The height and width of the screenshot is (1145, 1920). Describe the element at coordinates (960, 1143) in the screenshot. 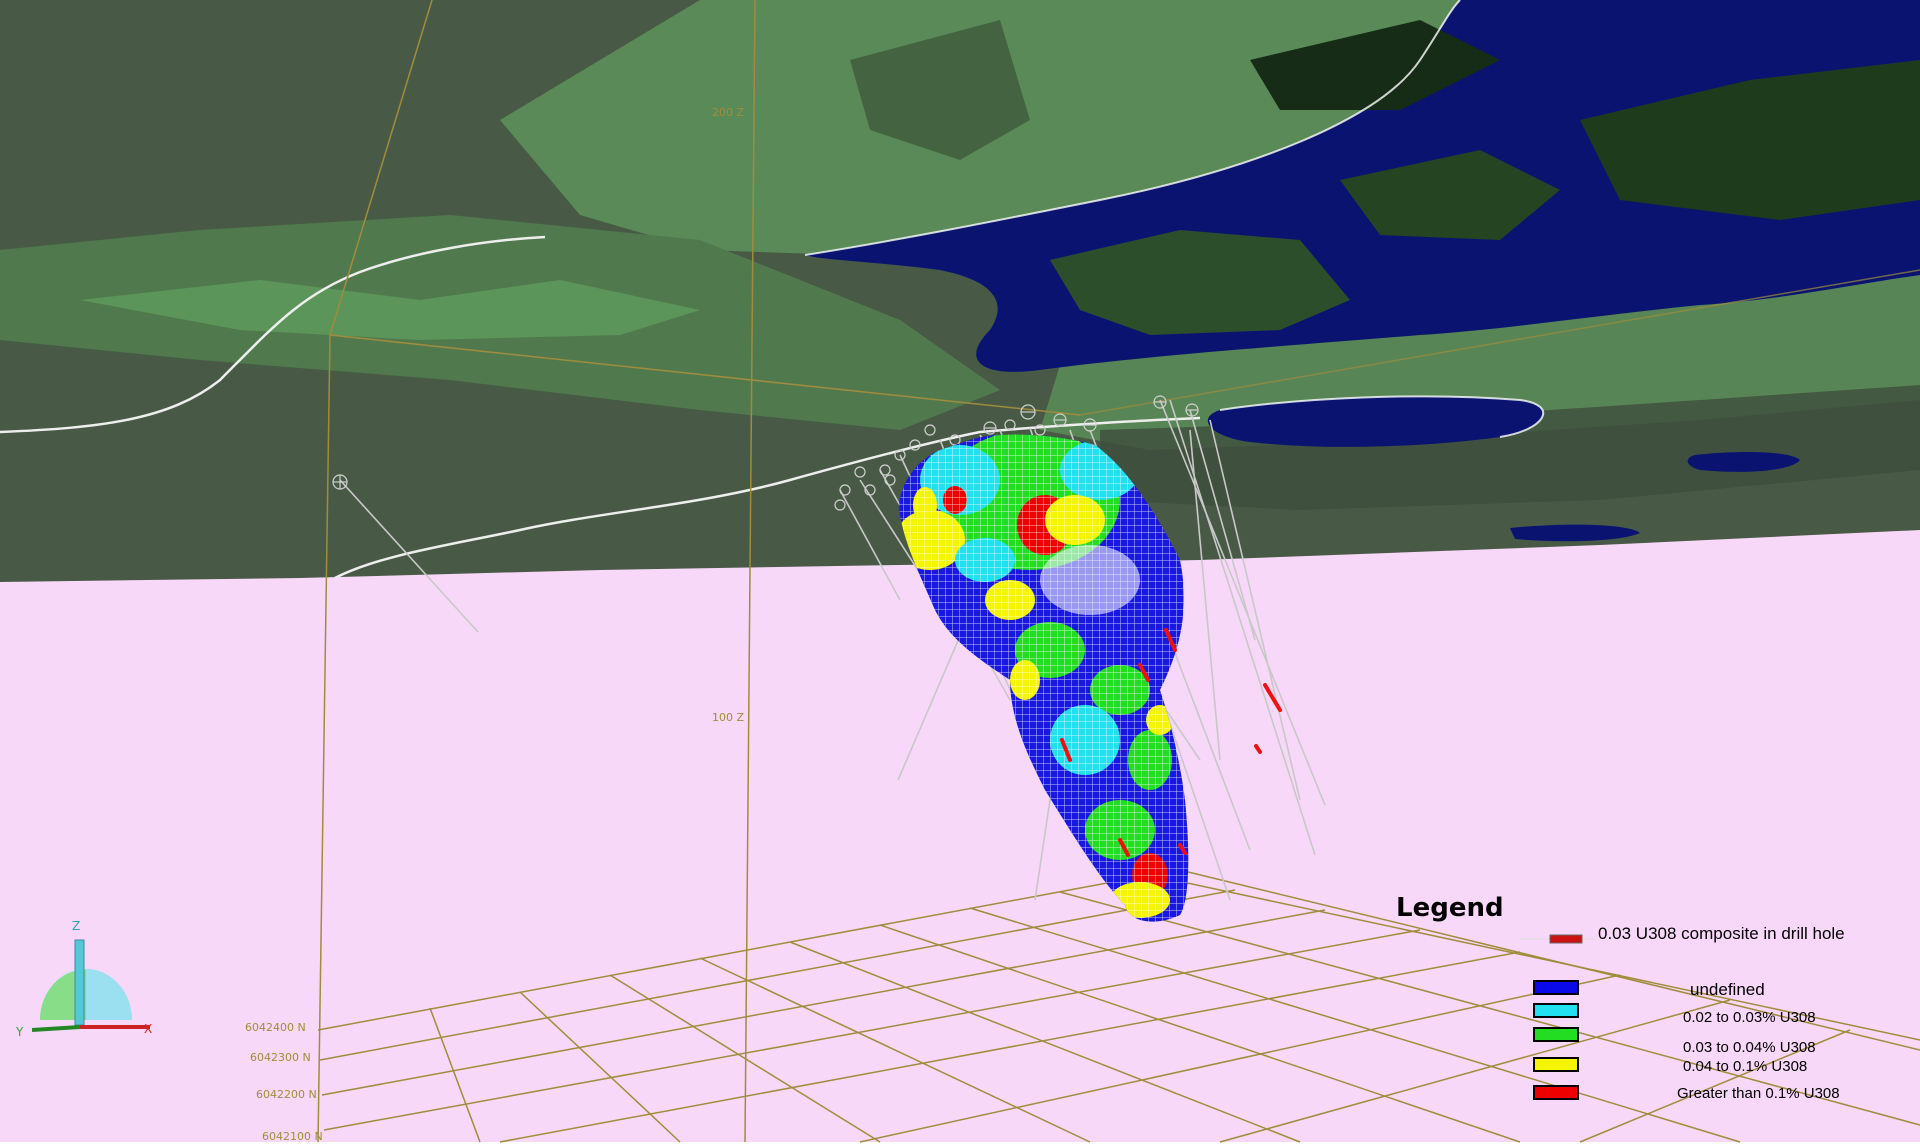

I see `bottom-margin` at that location.